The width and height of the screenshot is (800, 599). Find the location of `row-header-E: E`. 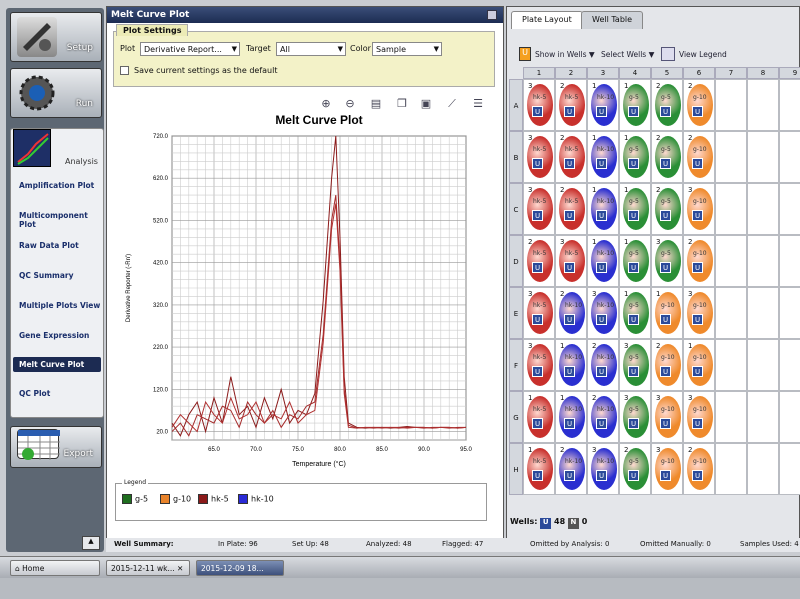

row-header-E: E is located at coordinates (516, 313).